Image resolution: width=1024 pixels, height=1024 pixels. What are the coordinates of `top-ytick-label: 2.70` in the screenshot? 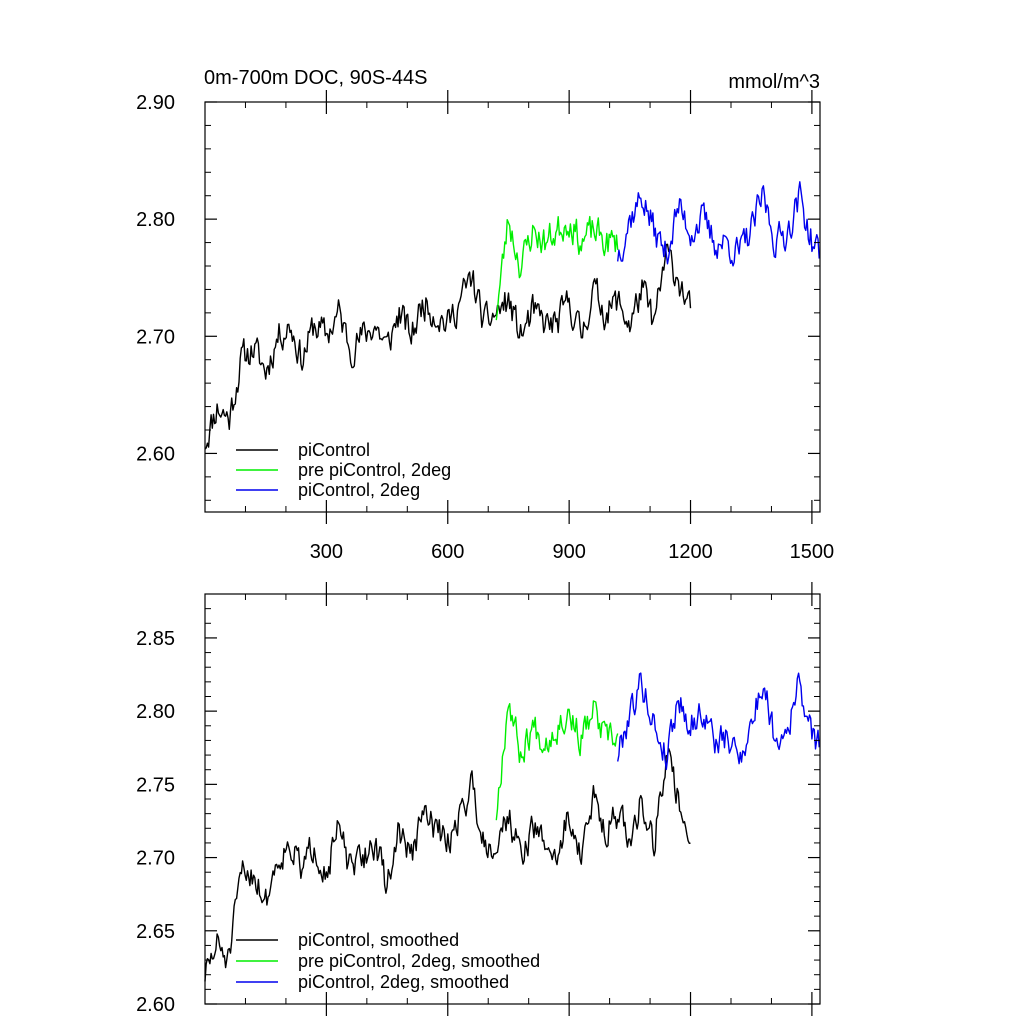 It's located at (155, 337).